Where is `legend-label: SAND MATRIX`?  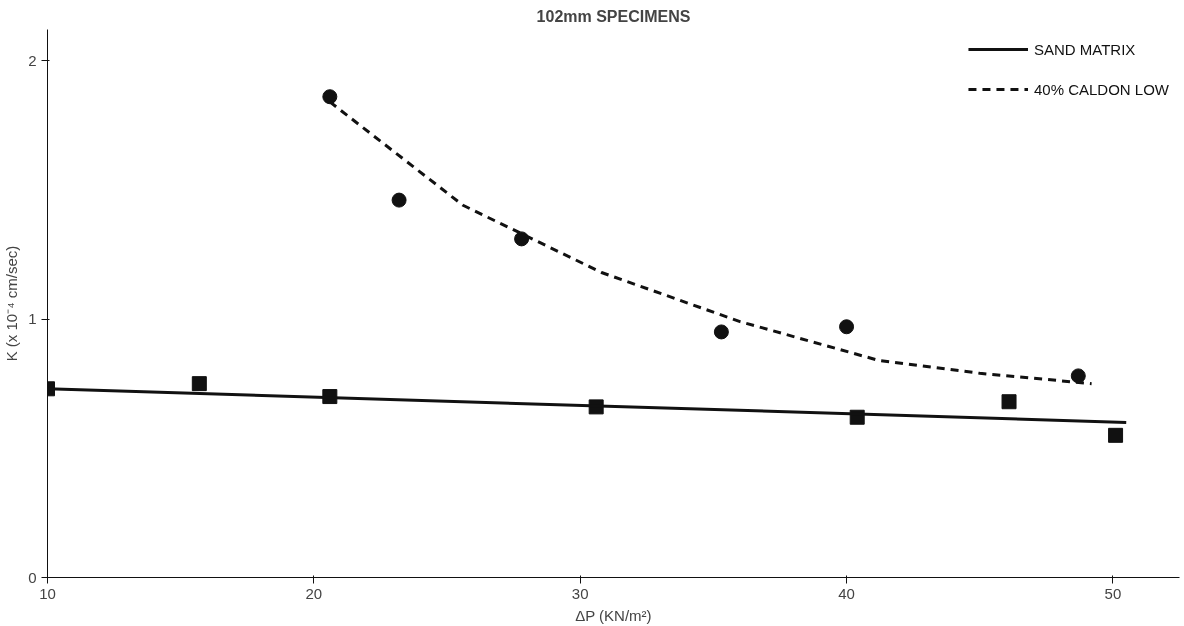 legend-label: SAND MATRIX is located at coordinates (1084, 49).